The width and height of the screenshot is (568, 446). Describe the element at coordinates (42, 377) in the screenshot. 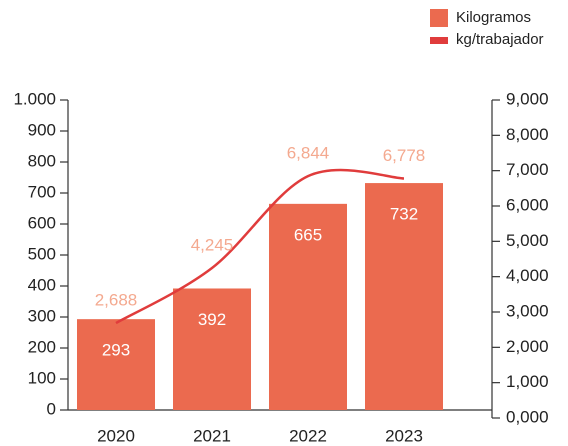

I see `y-tick-label: 100` at that location.